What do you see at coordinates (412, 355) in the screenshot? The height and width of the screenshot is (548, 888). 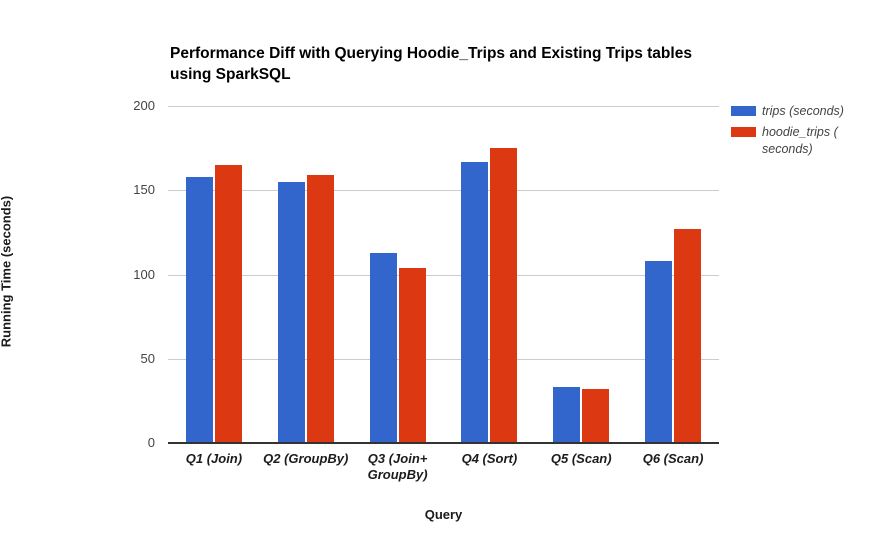 I see `bar-hoodie_trips-q3` at bounding box center [412, 355].